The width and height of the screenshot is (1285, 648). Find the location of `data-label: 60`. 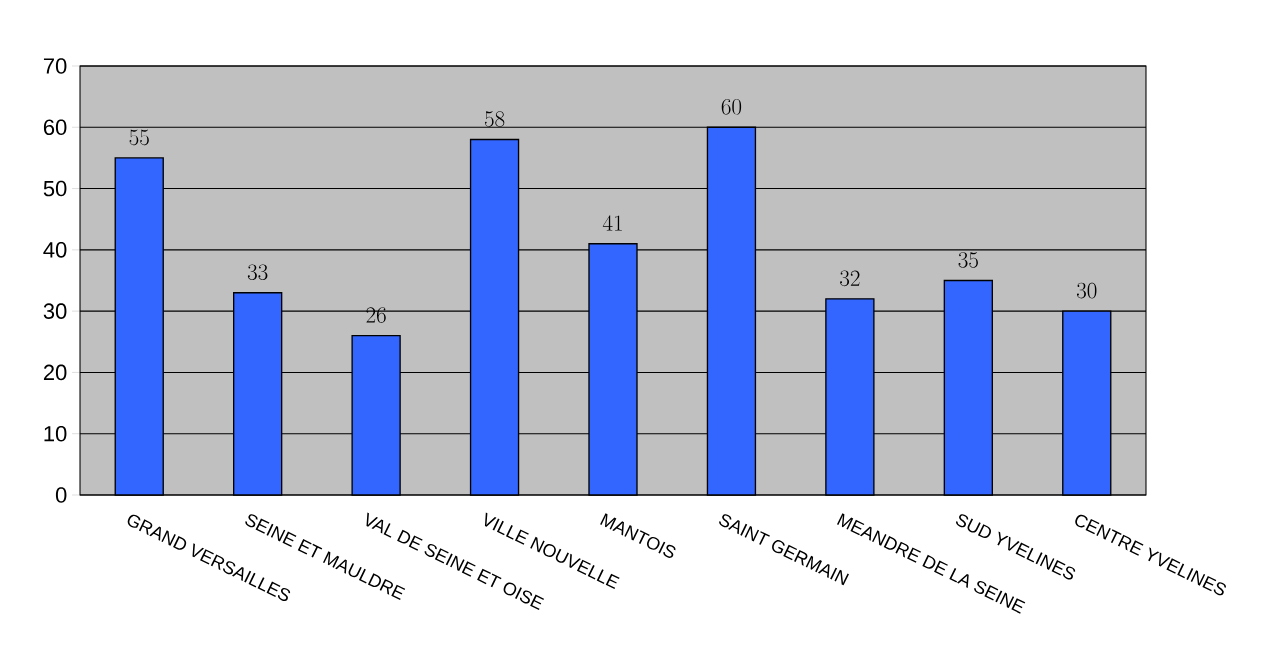

data-label: 60 is located at coordinates (731, 106).